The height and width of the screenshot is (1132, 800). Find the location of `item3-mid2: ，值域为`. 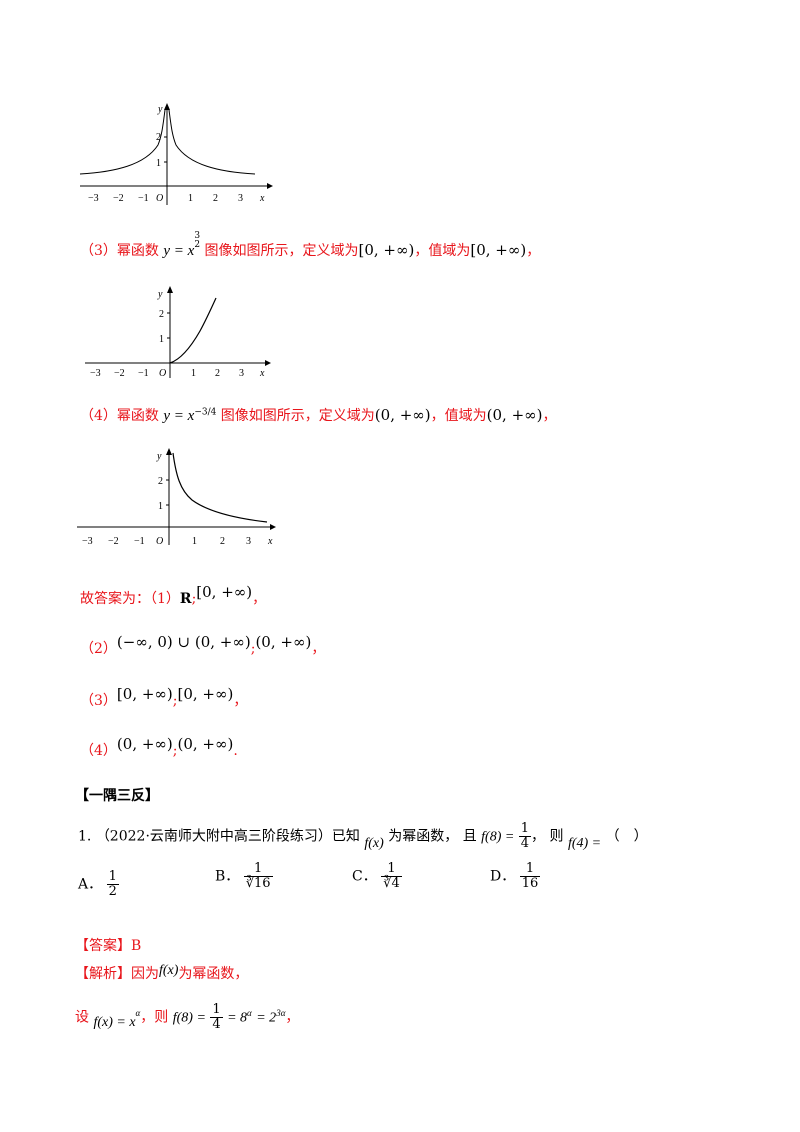

item3-mid2: ，值域为 is located at coordinates (442, 251).